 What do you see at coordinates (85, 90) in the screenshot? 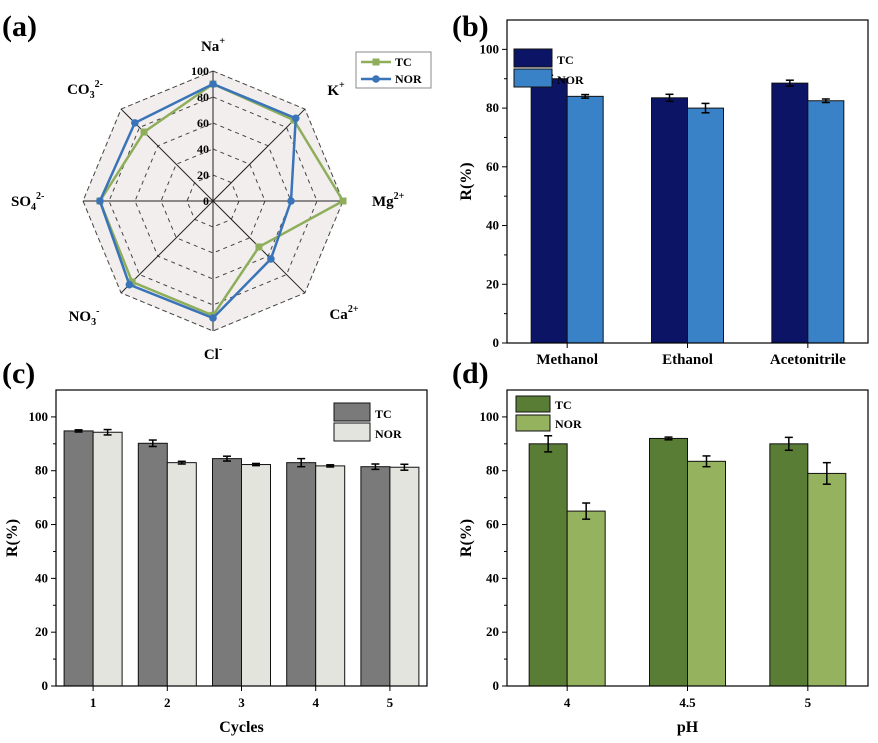
I see `radar-axis-label: CO32-` at bounding box center [85, 90].